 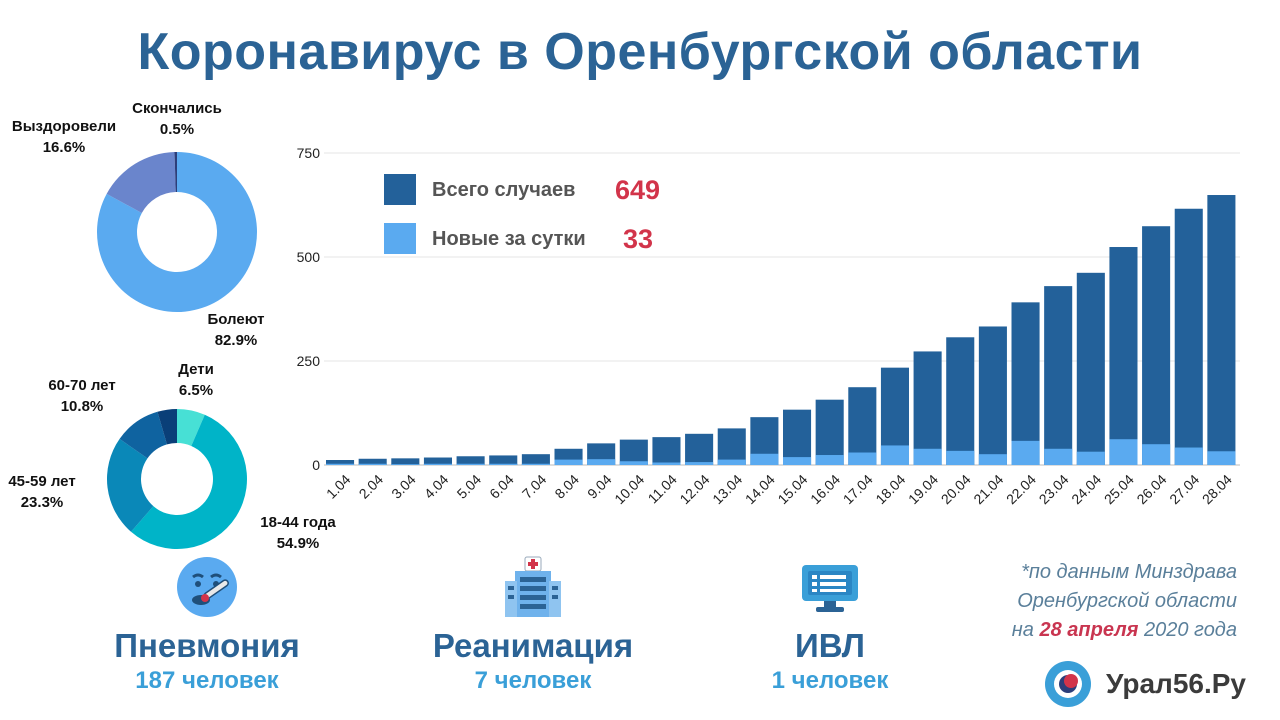 I want to click on x-tick-label: 12.04, so click(x=694, y=489).